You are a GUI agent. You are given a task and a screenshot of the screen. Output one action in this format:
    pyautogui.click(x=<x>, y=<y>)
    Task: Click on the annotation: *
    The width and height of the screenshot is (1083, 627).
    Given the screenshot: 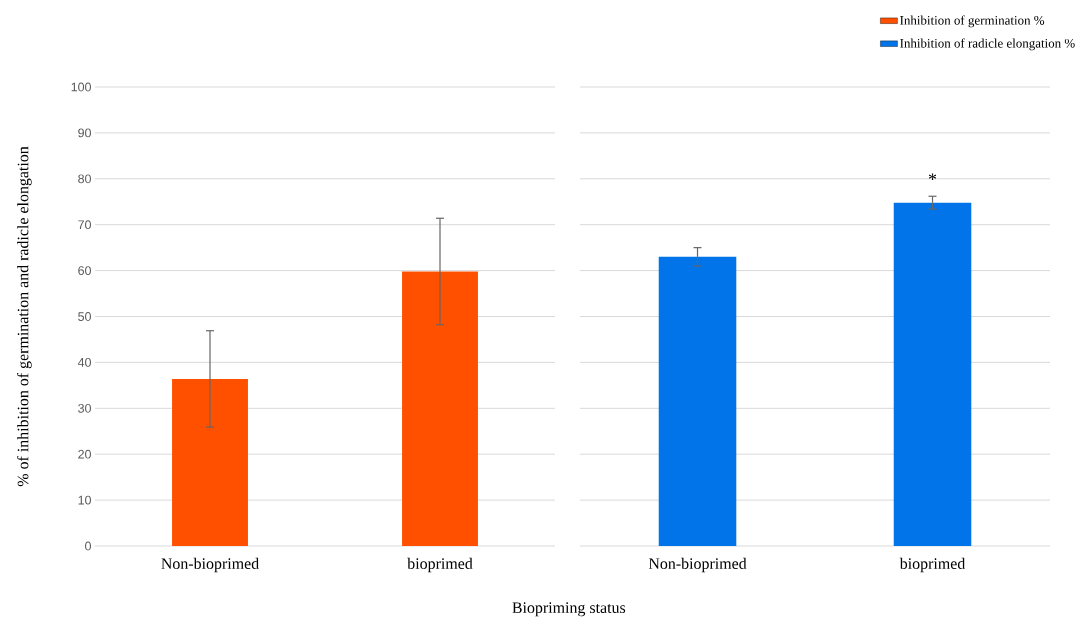 What is the action you would take?
    pyautogui.click(x=932, y=176)
    